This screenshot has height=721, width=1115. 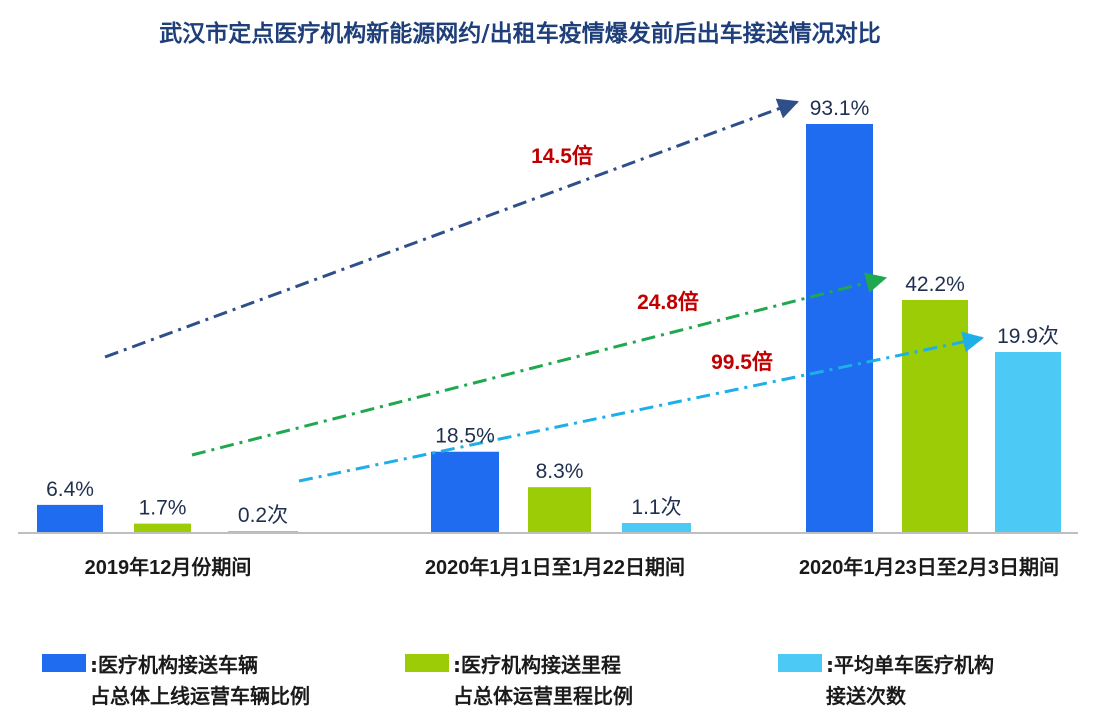 What do you see at coordinates (1028, 442) in the screenshot?
I see `bar-series3-cat3` at bounding box center [1028, 442].